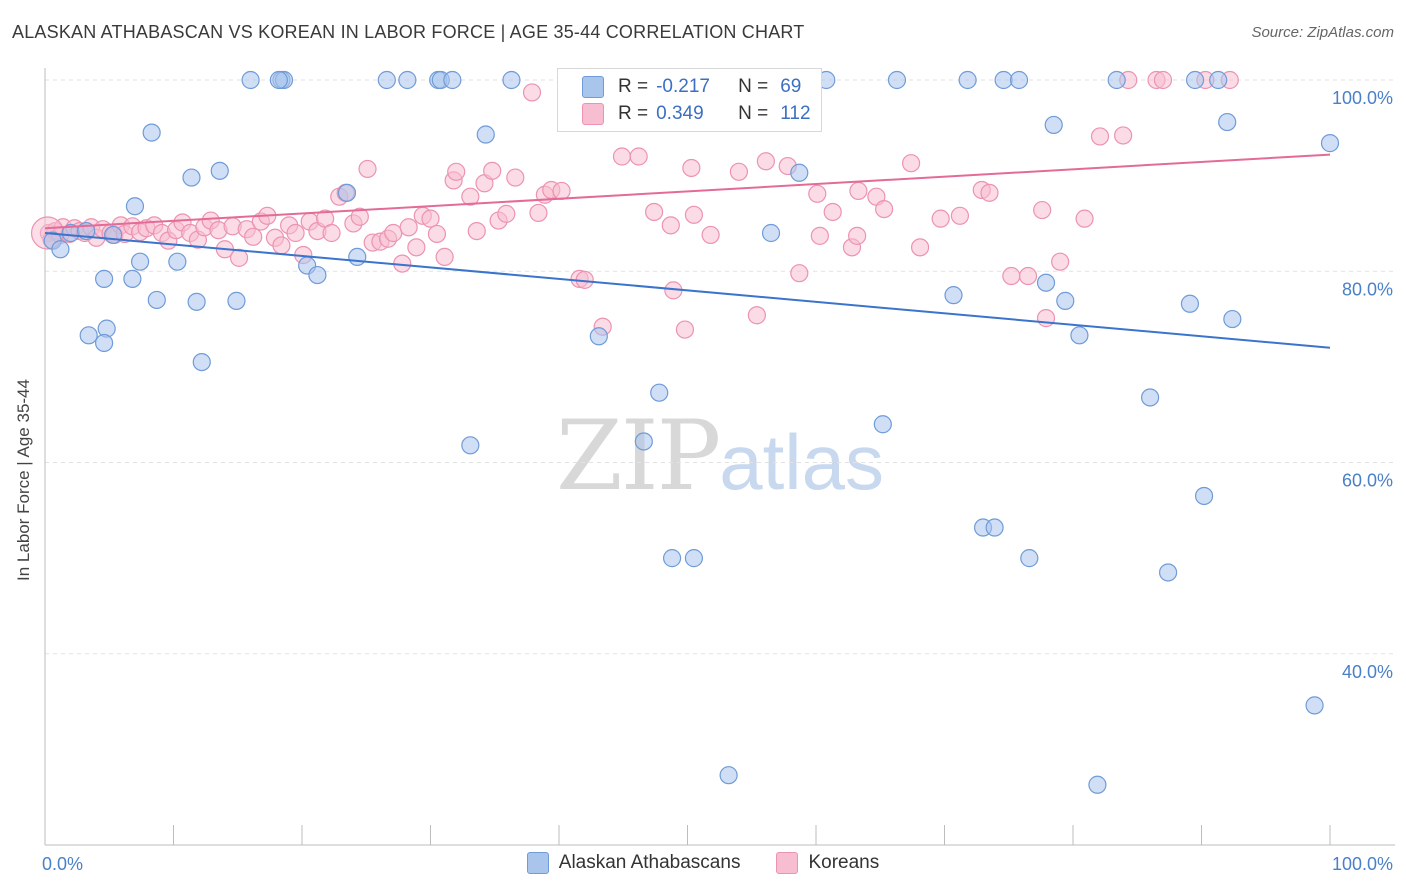 The image size is (1406, 892). What do you see at coordinates (795, 113) in the screenshot?
I see `legend-n-value: 112` at bounding box center [795, 113].